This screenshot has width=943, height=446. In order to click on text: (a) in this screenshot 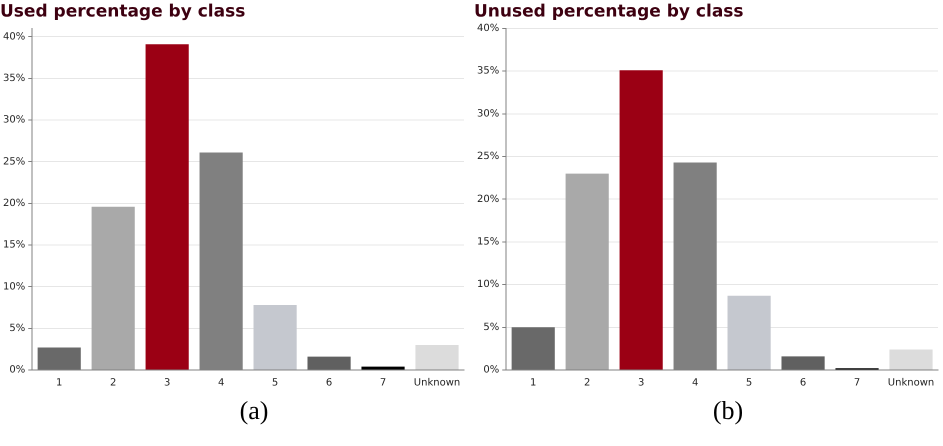, I will do `click(254, 411)`.